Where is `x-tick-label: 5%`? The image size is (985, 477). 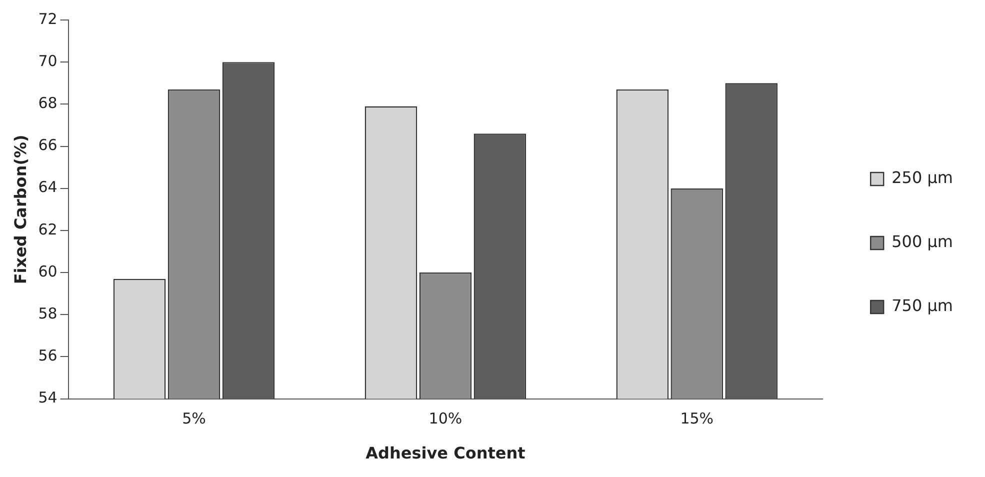 x-tick-label: 5% is located at coordinates (194, 419).